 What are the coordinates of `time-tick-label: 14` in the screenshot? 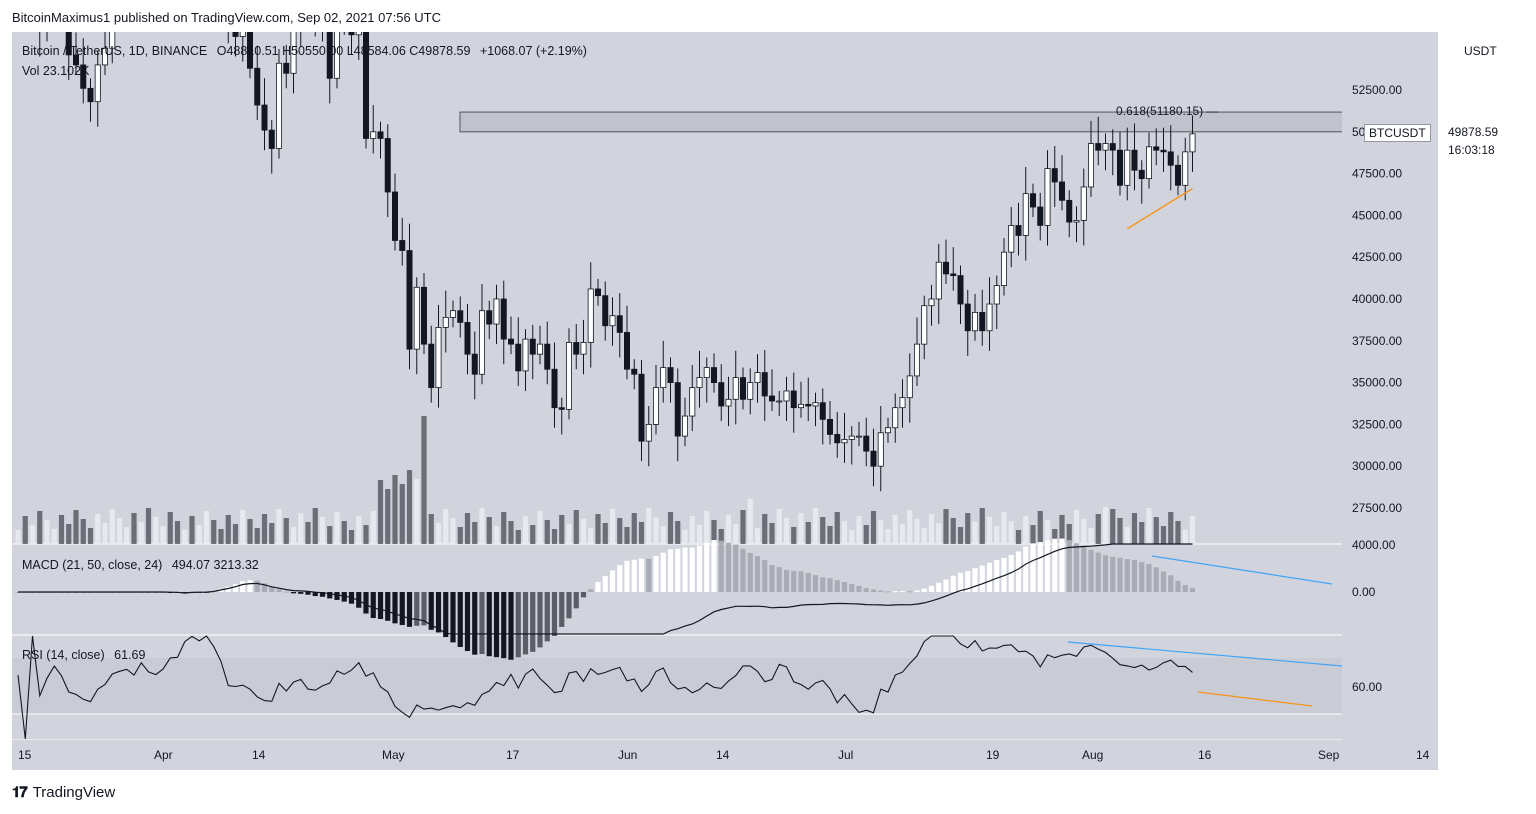 It's located at (259, 755).